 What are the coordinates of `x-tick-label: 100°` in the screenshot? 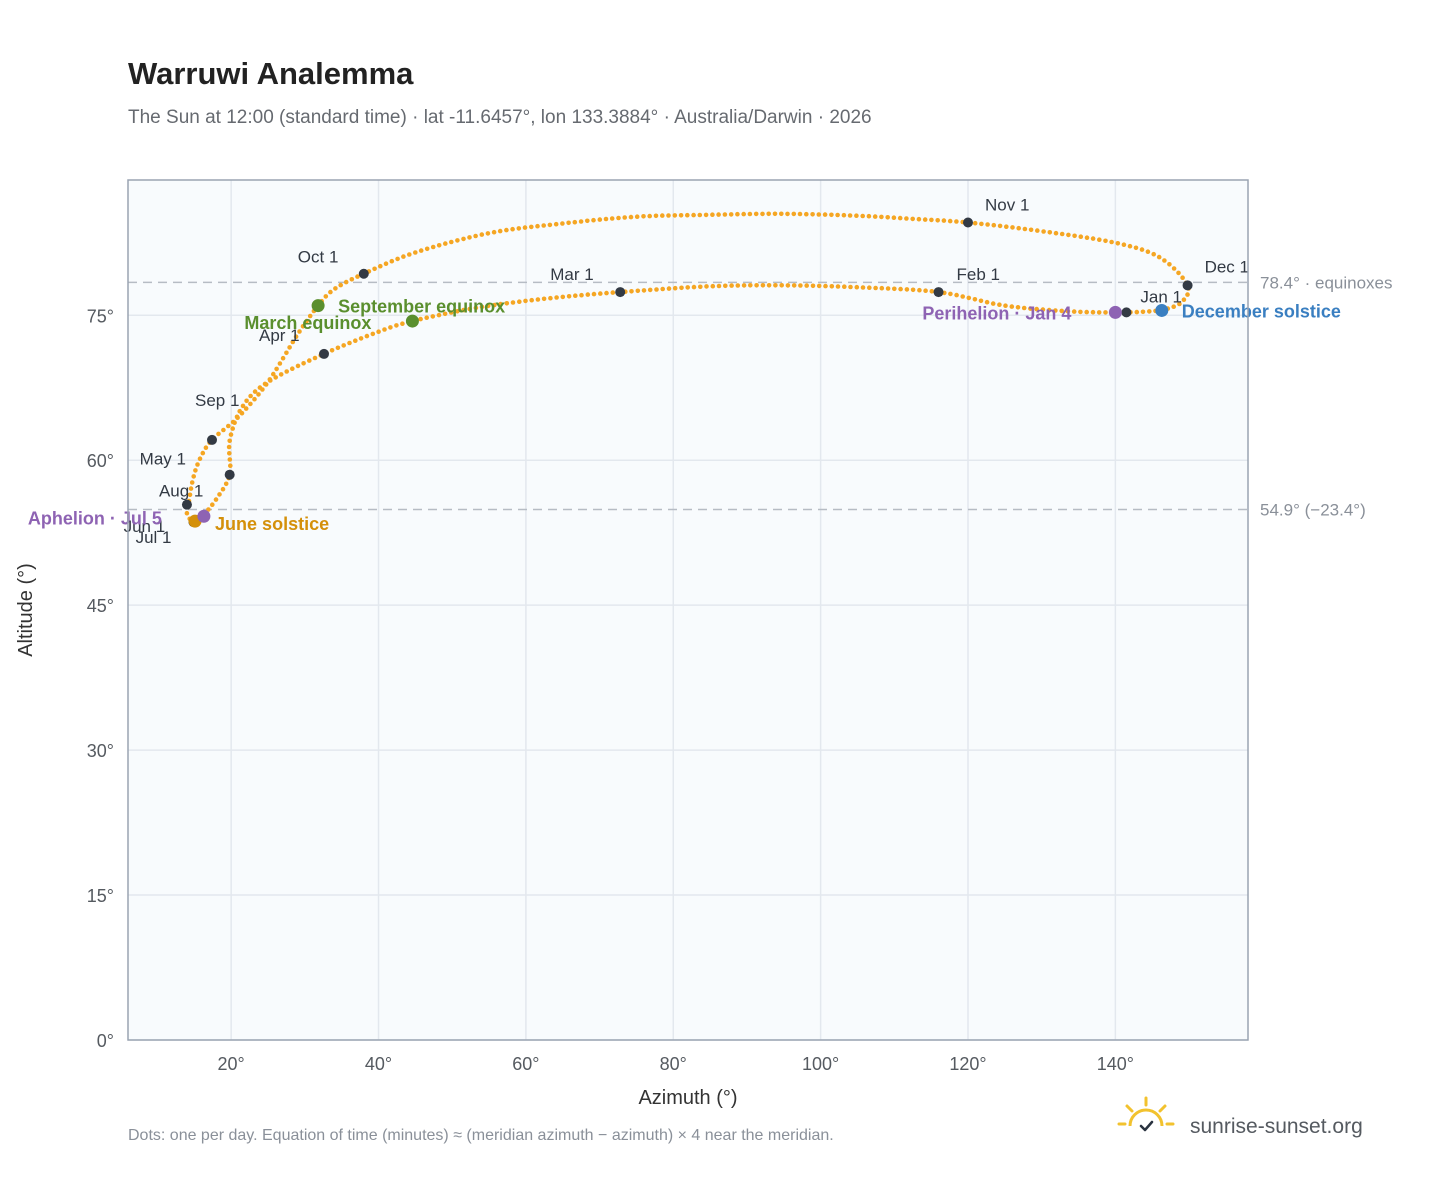 It's located at (820, 1064).